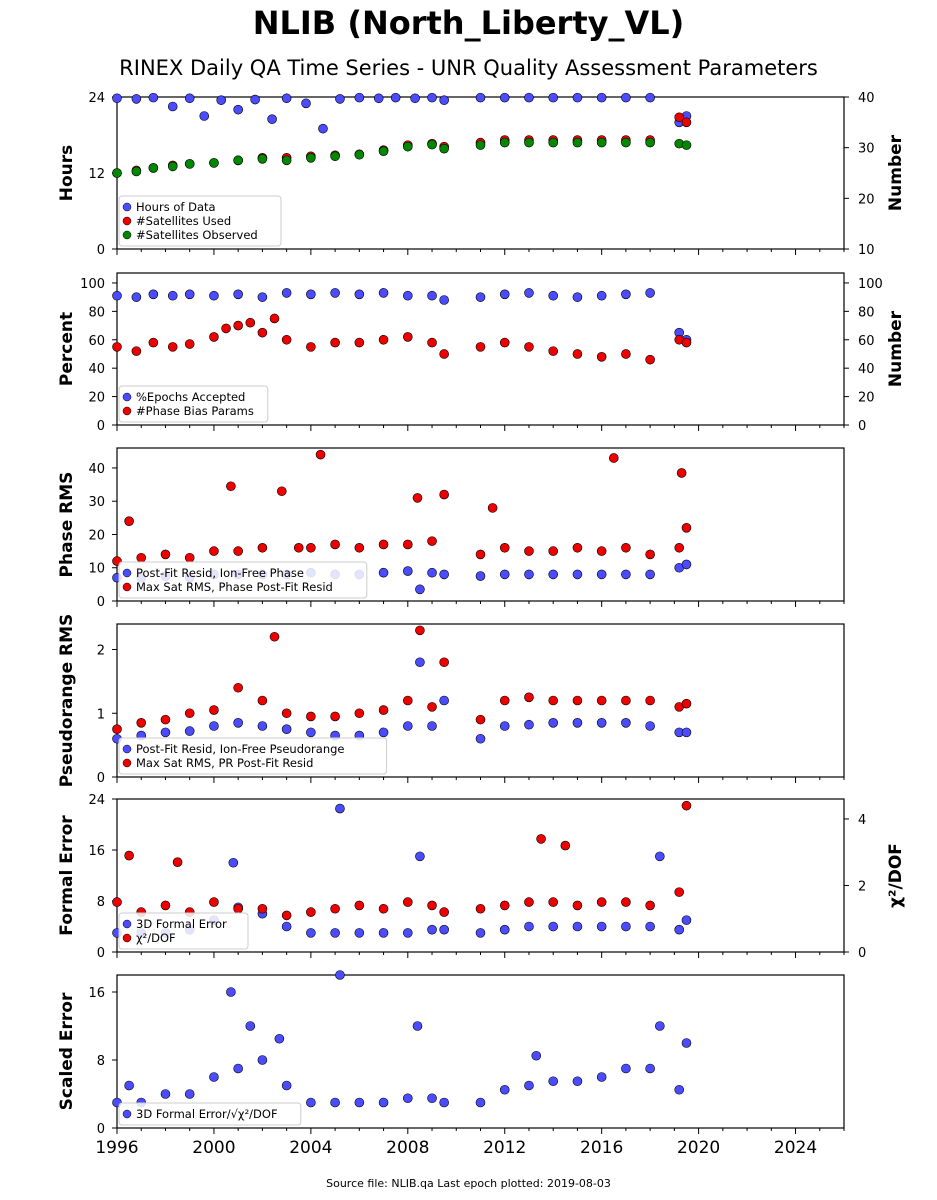 This screenshot has height=1200, width=937. Describe the element at coordinates (96, 174) in the screenshot. I see `y-tick-label: 12` at that location.